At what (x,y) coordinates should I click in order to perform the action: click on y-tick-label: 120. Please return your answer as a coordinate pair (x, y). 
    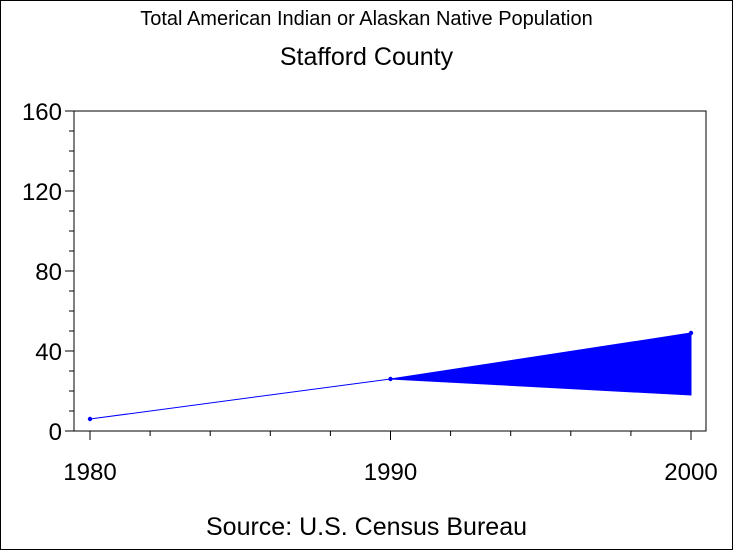
    Looking at the image, I should click on (42, 192).